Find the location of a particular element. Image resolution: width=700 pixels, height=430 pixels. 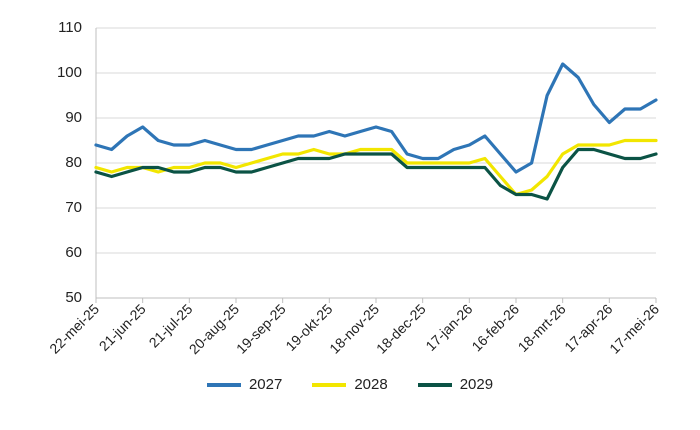

y-tick-label: 80 is located at coordinates (73, 162).